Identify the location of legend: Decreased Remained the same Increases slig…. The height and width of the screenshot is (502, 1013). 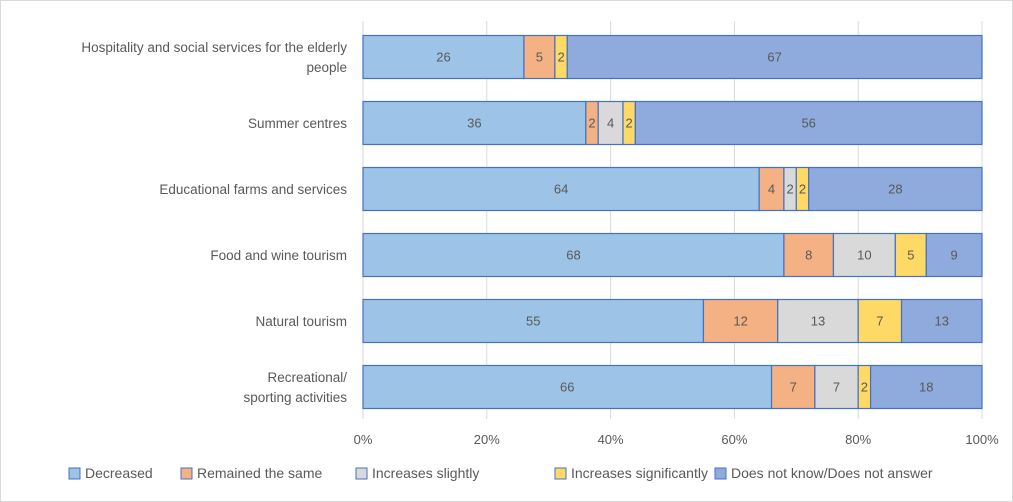
(500, 473).